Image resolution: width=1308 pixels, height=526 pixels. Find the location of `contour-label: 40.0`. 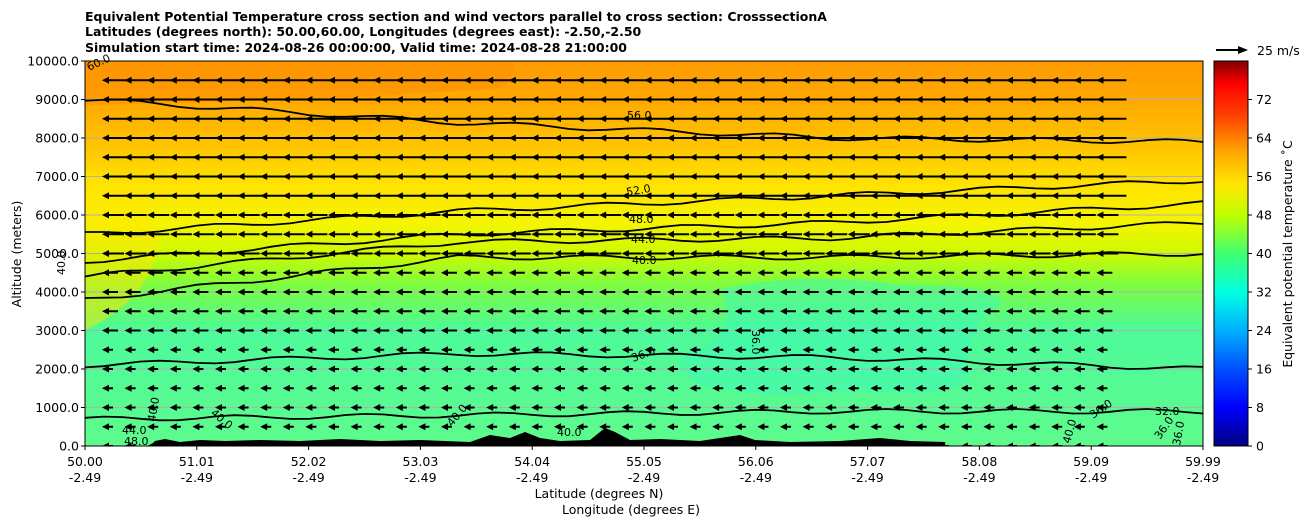

contour-label: 40.0 is located at coordinates (153, 409).